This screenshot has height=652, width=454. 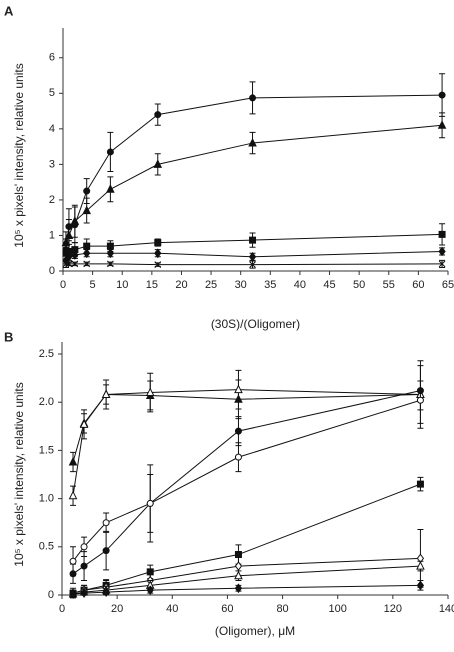 What do you see at coordinates (389, 285) in the screenshot?
I see `x-tick-label: 55` at bounding box center [389, 285].